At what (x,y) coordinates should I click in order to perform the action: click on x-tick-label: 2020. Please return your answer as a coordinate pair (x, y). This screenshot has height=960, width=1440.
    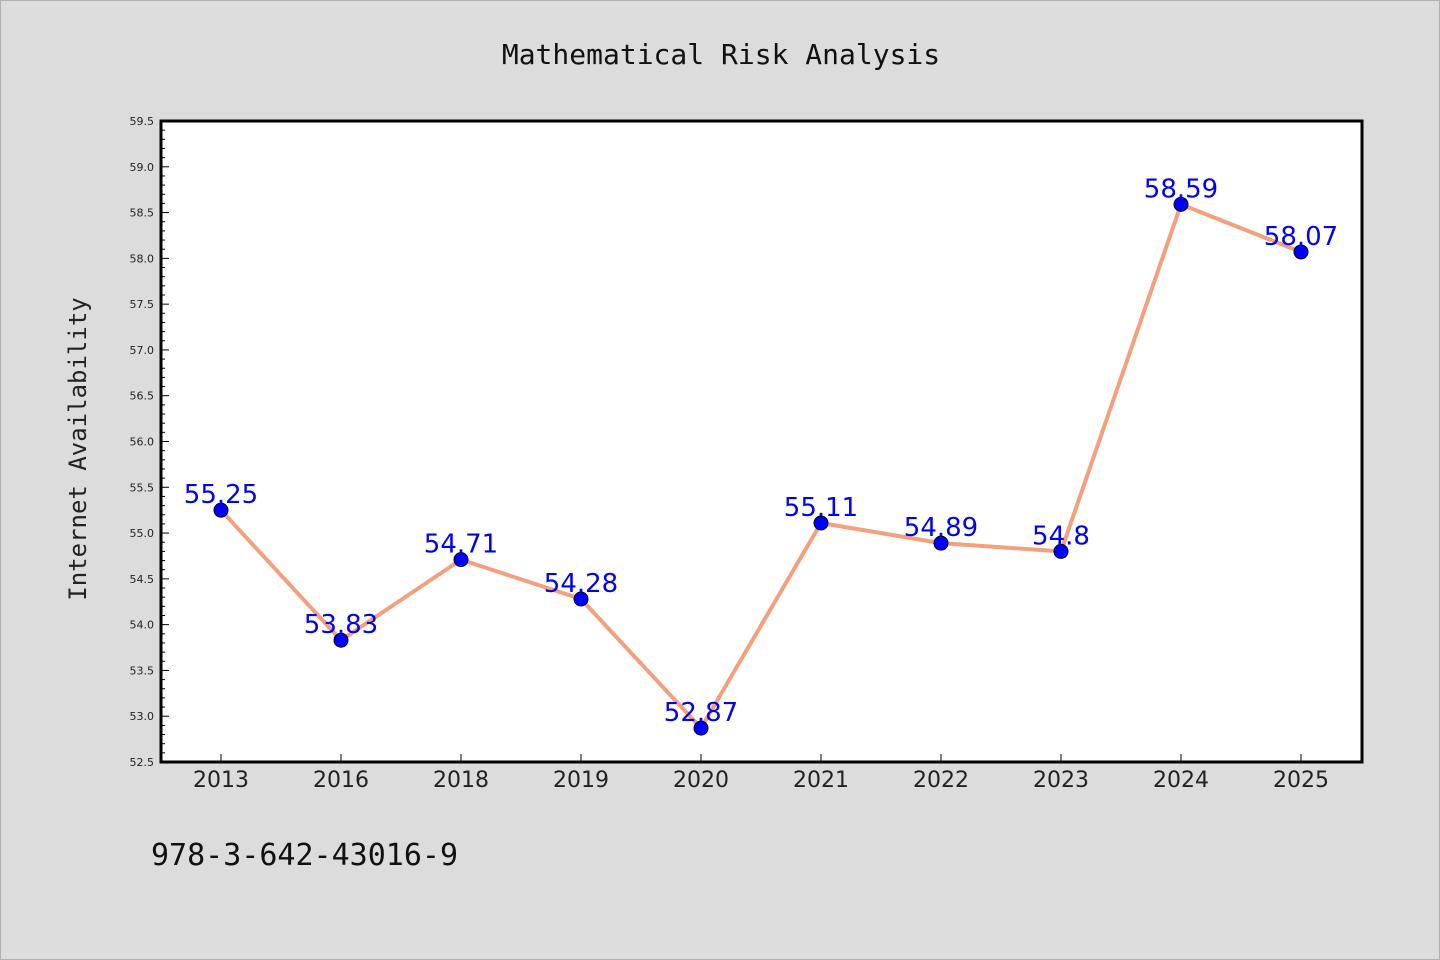
    Looking at the image, I should click on (701, 780).